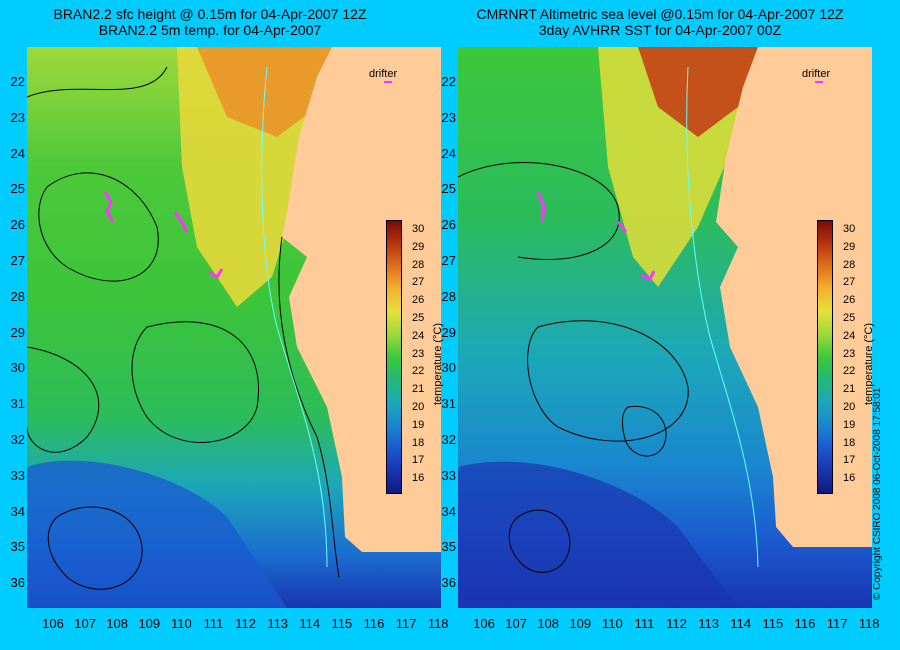  Describe the element at coordinates (383, 74) in the screenshot. I see `left-drifter-label: drifter` at that location.